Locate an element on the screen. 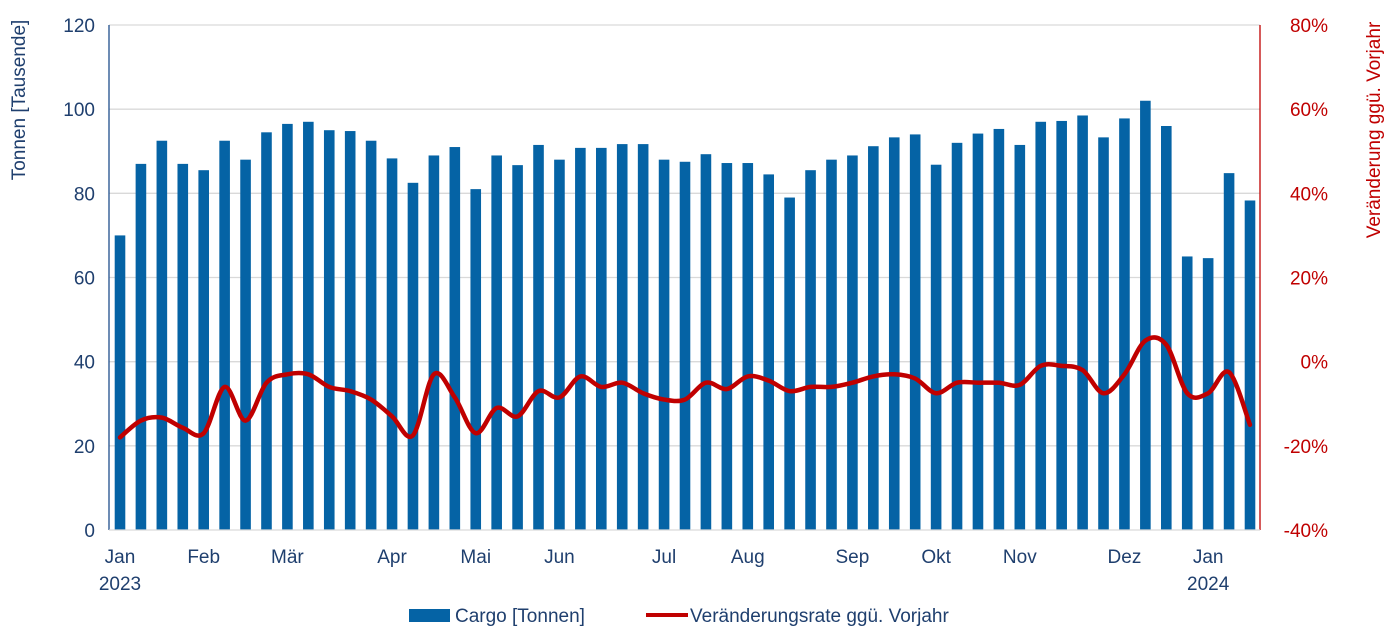  left-tick-label: 100 is located at coordinates (79, 110).